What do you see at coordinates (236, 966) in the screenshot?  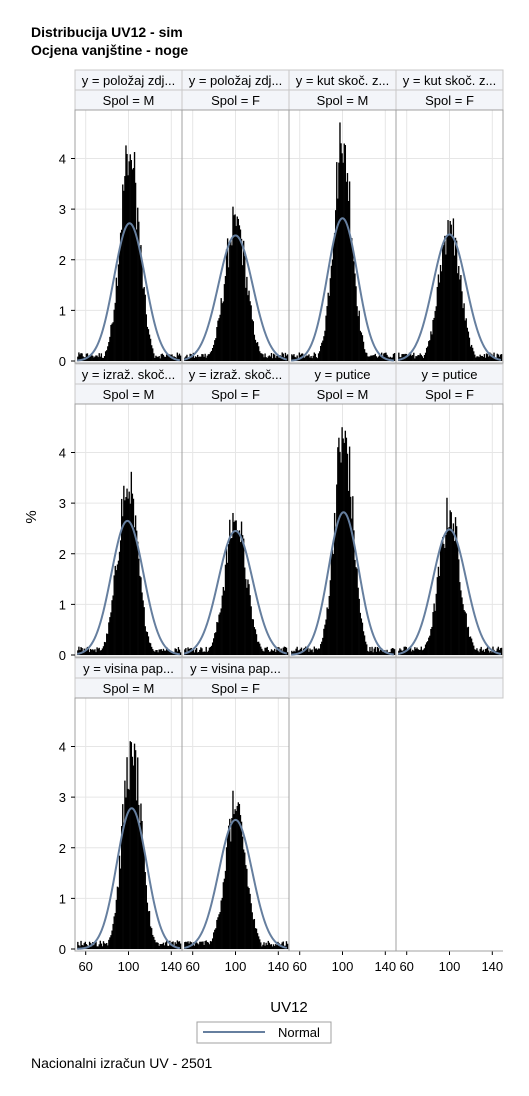 I see `x-tick-label: 100` at bounding box center [236, 966].